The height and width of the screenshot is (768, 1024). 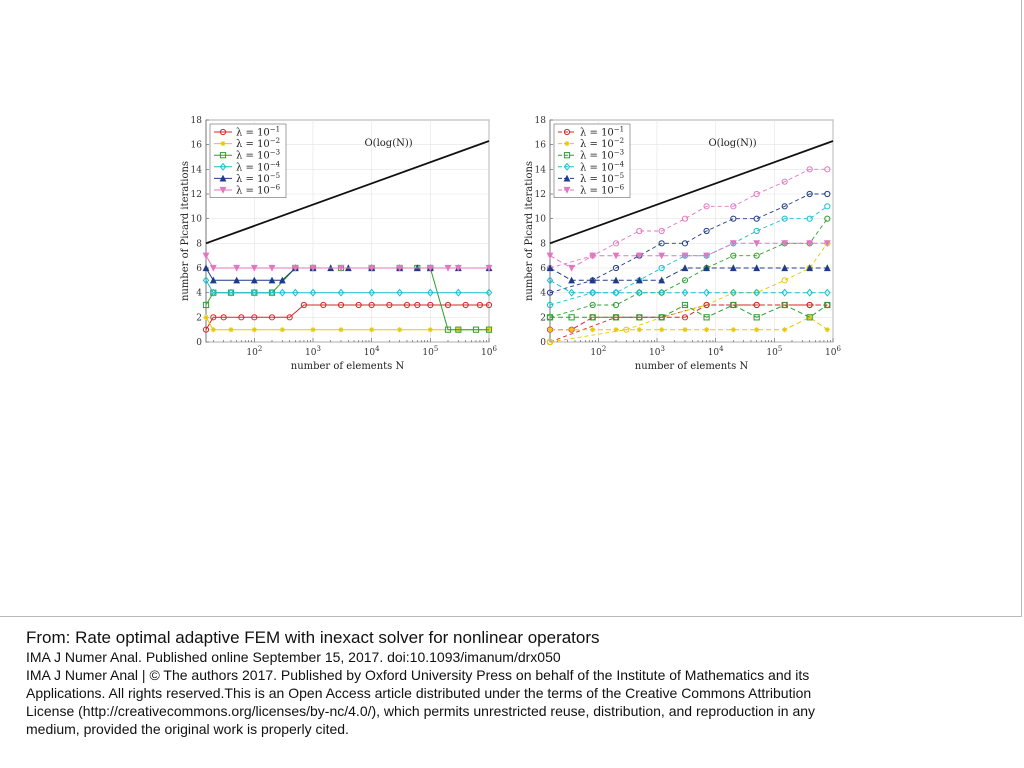 What do you see at coordinates (541, 146) in the screenshot?
I see `y-tick-label: 16` at bounding box center [541, 146].